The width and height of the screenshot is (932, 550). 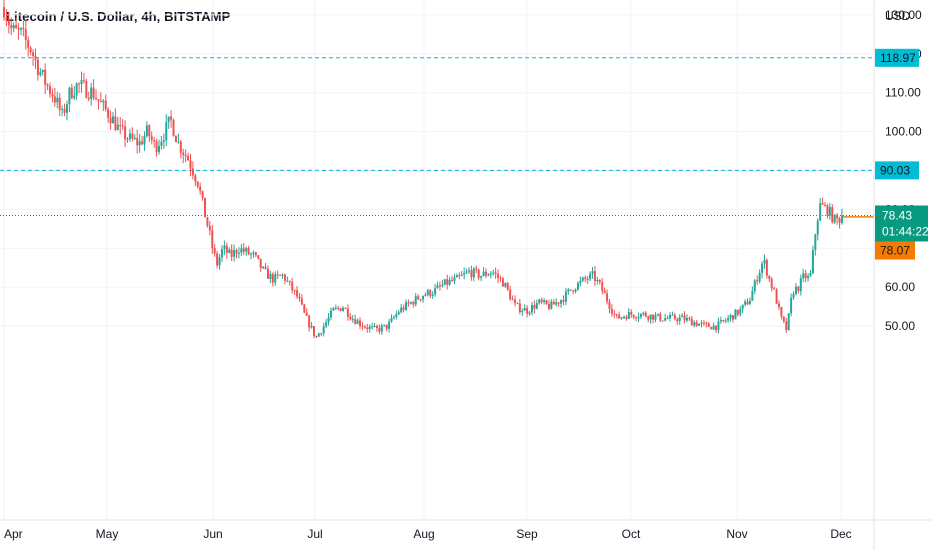 I want to click on current-price-tag, so click(x=901, y=223).